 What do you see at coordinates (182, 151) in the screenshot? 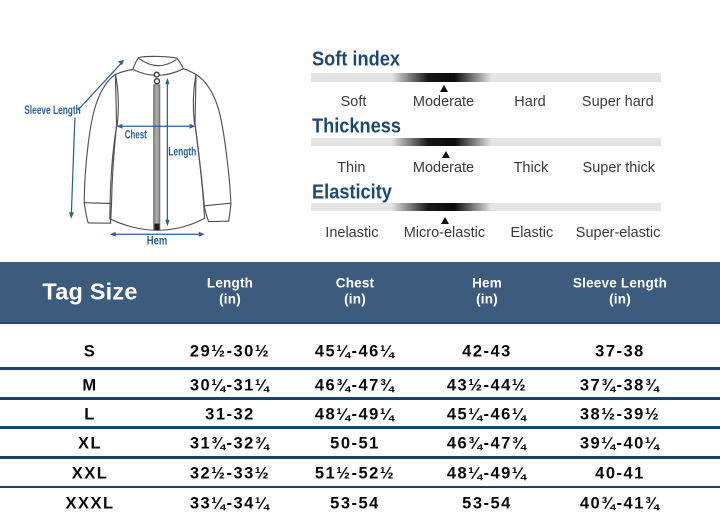
I see `svg-text: Length` at bounding box center [182, 151].